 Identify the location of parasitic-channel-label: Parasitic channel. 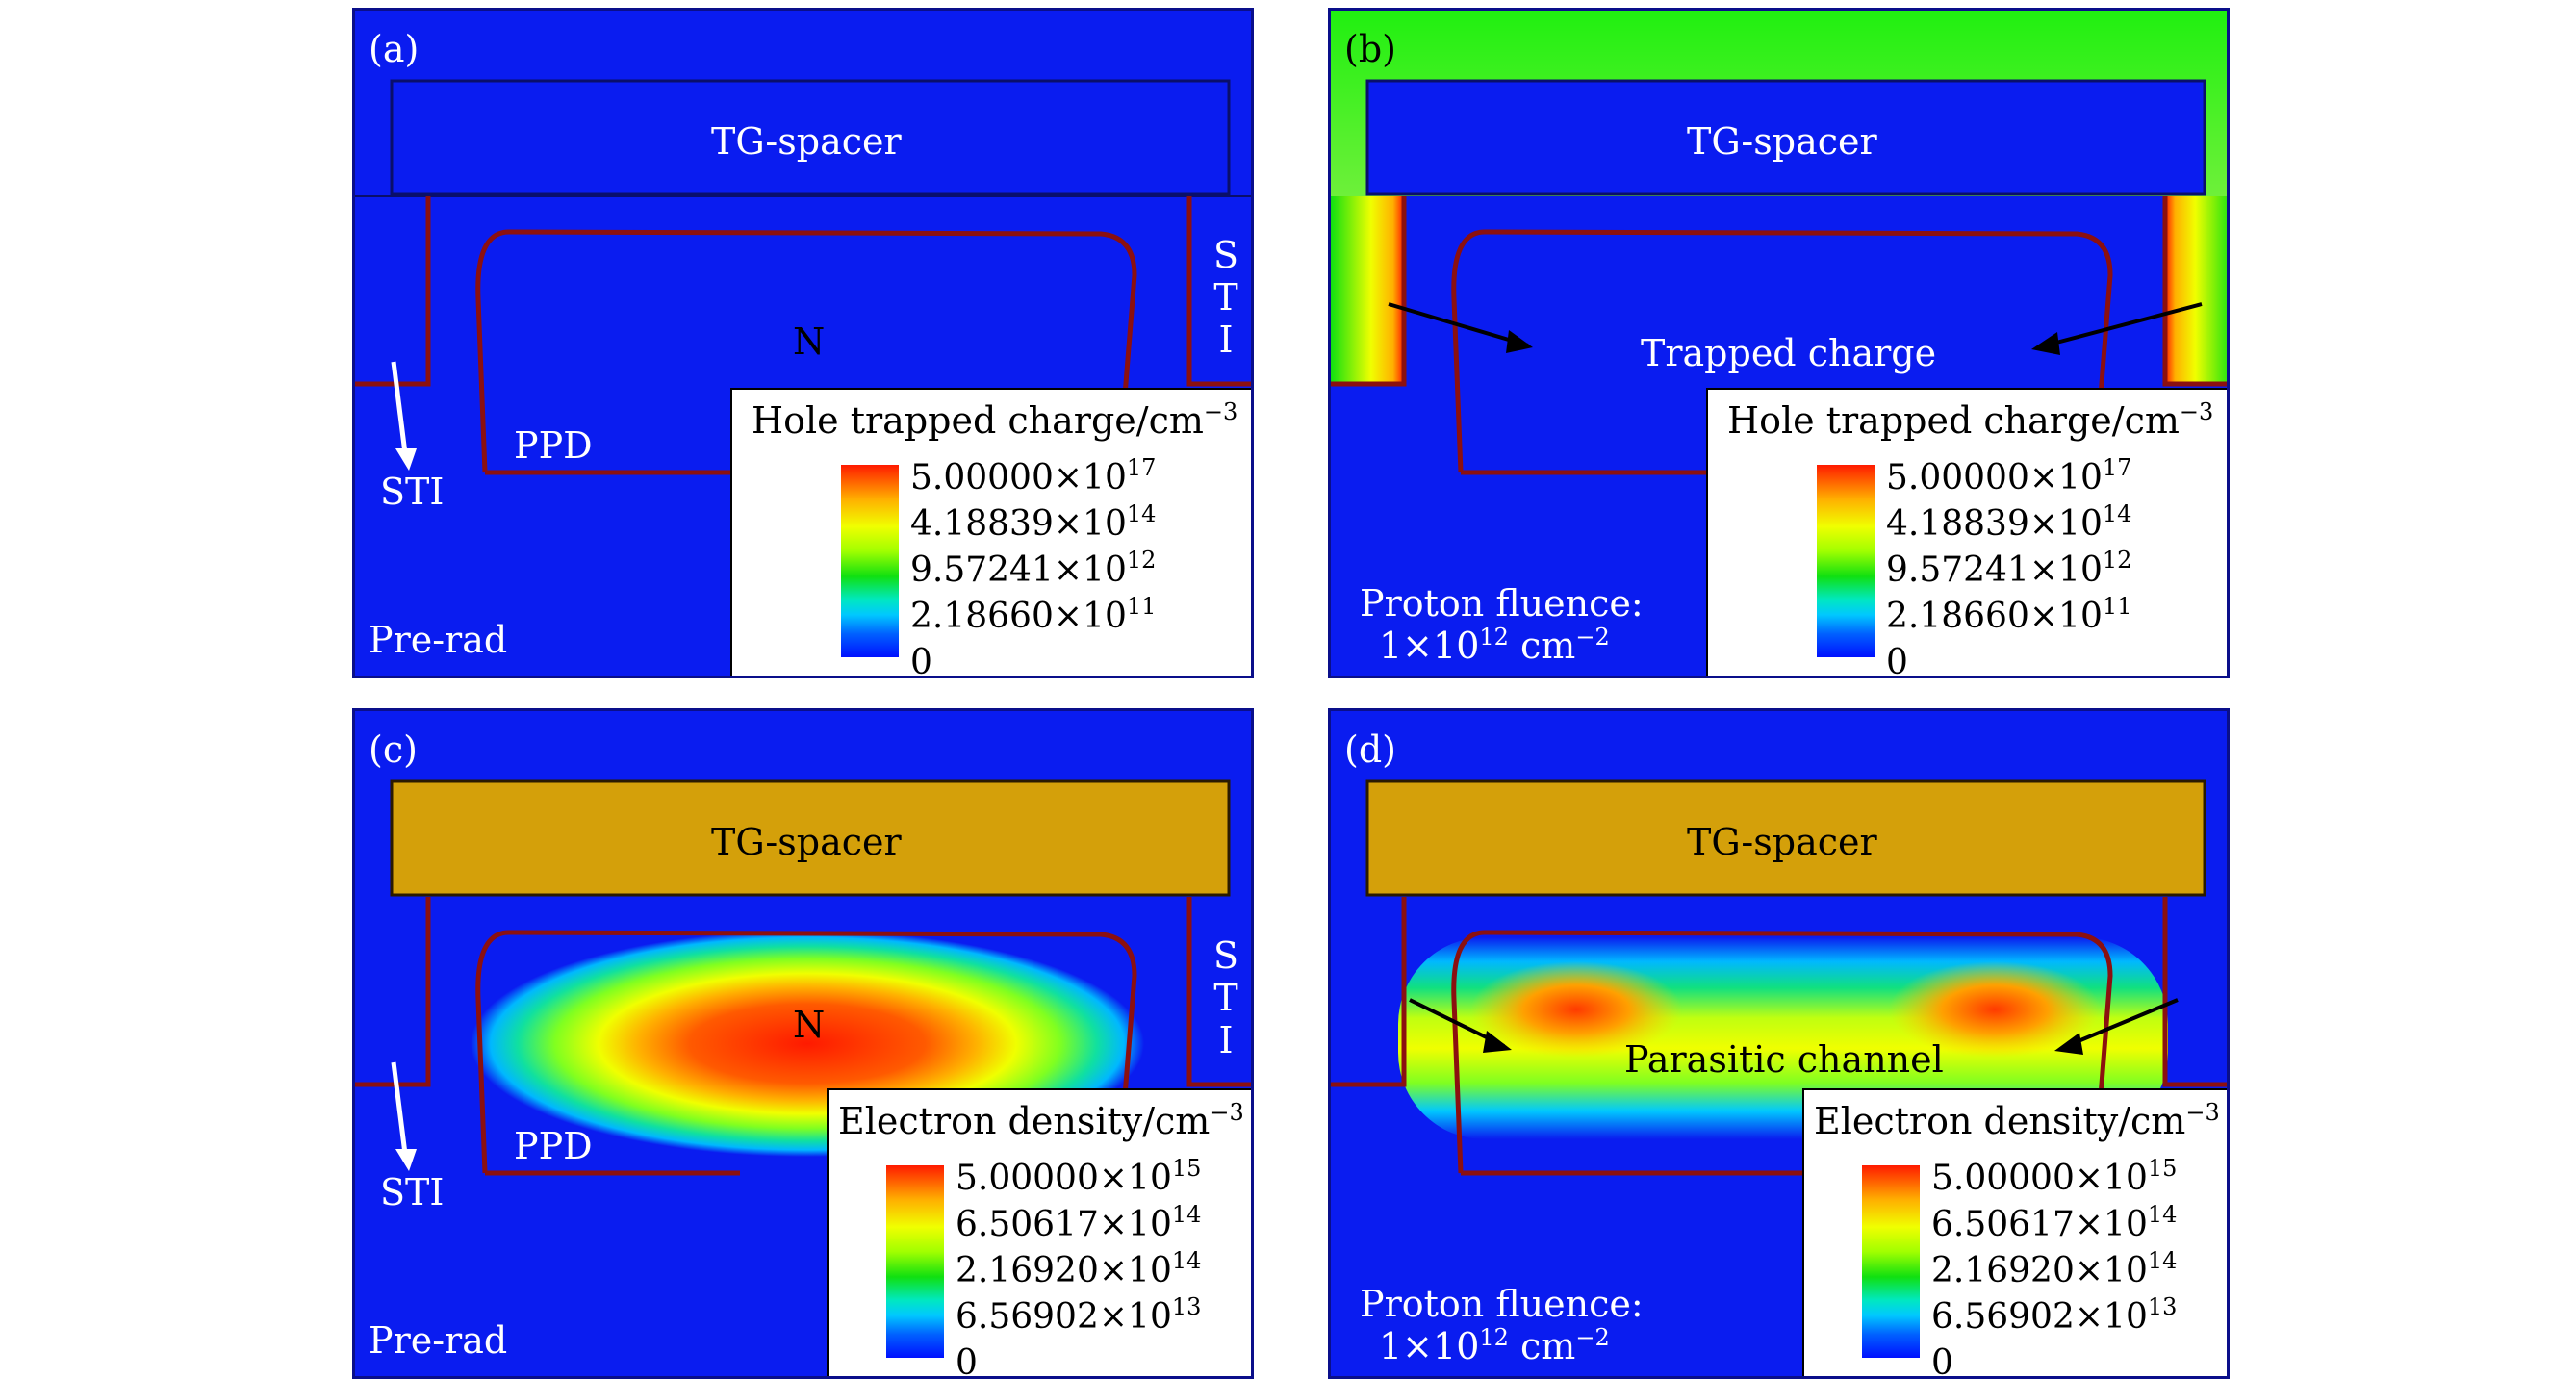
(1784, 1059).